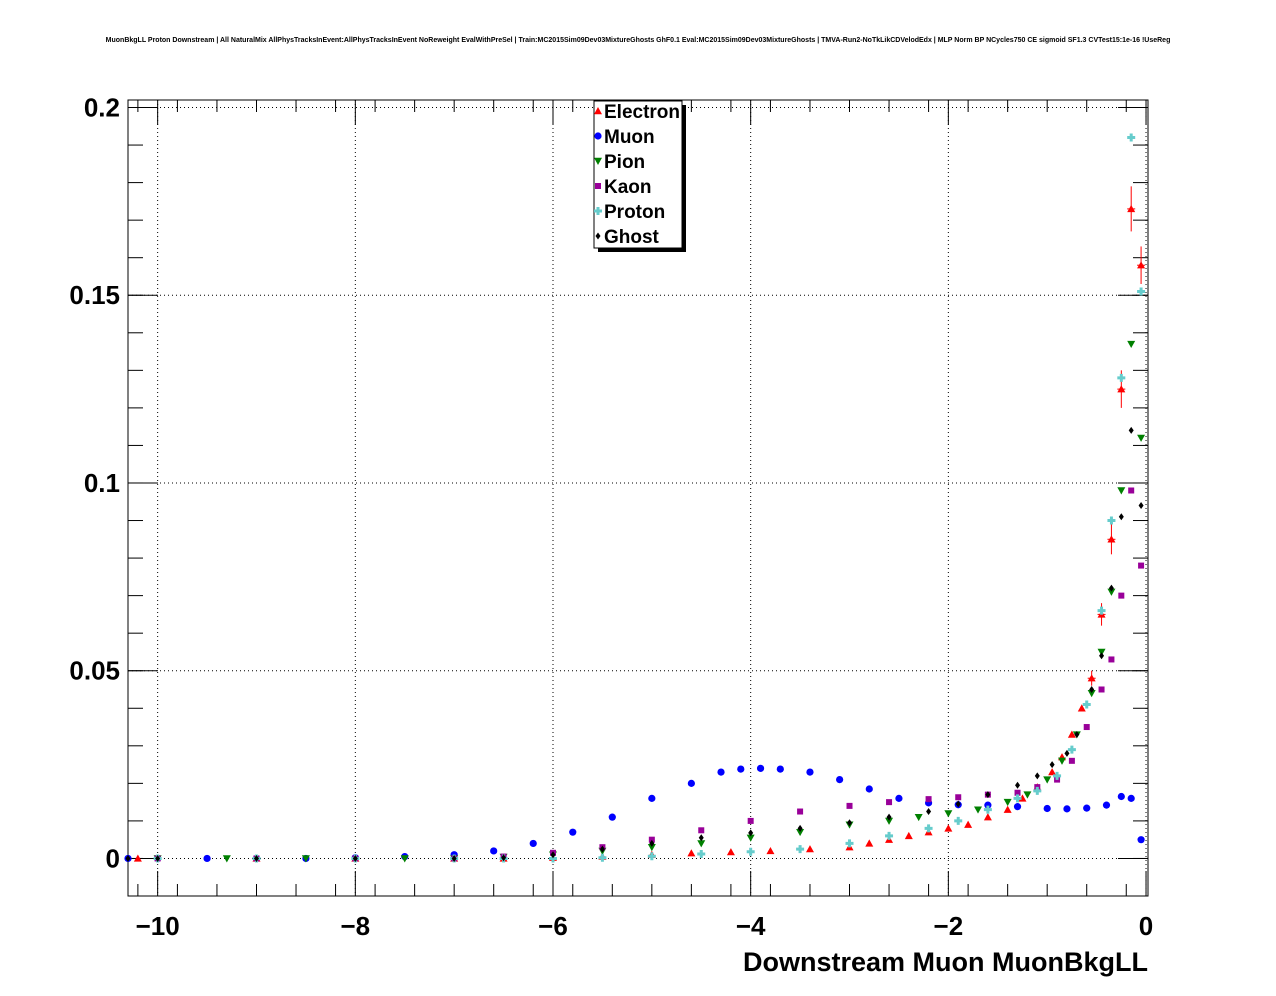 This screenshot has width=1276, height=996. Describe the element at coordinates (629, 137) in the screenshot. I see `legend-label: Muon` at that location.